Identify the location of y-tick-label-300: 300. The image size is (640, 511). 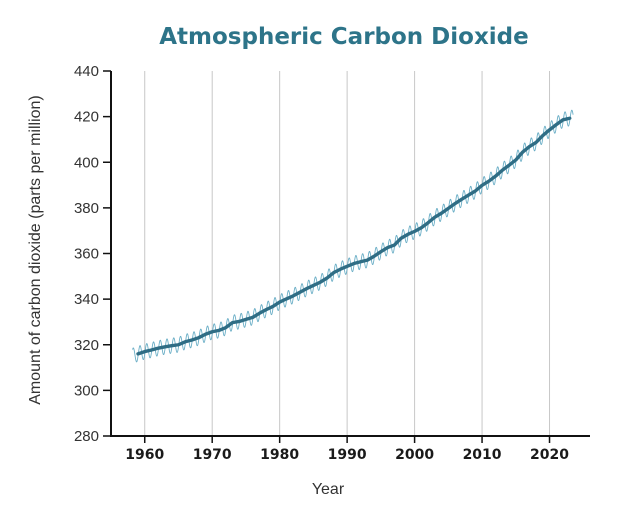
(86, 390).